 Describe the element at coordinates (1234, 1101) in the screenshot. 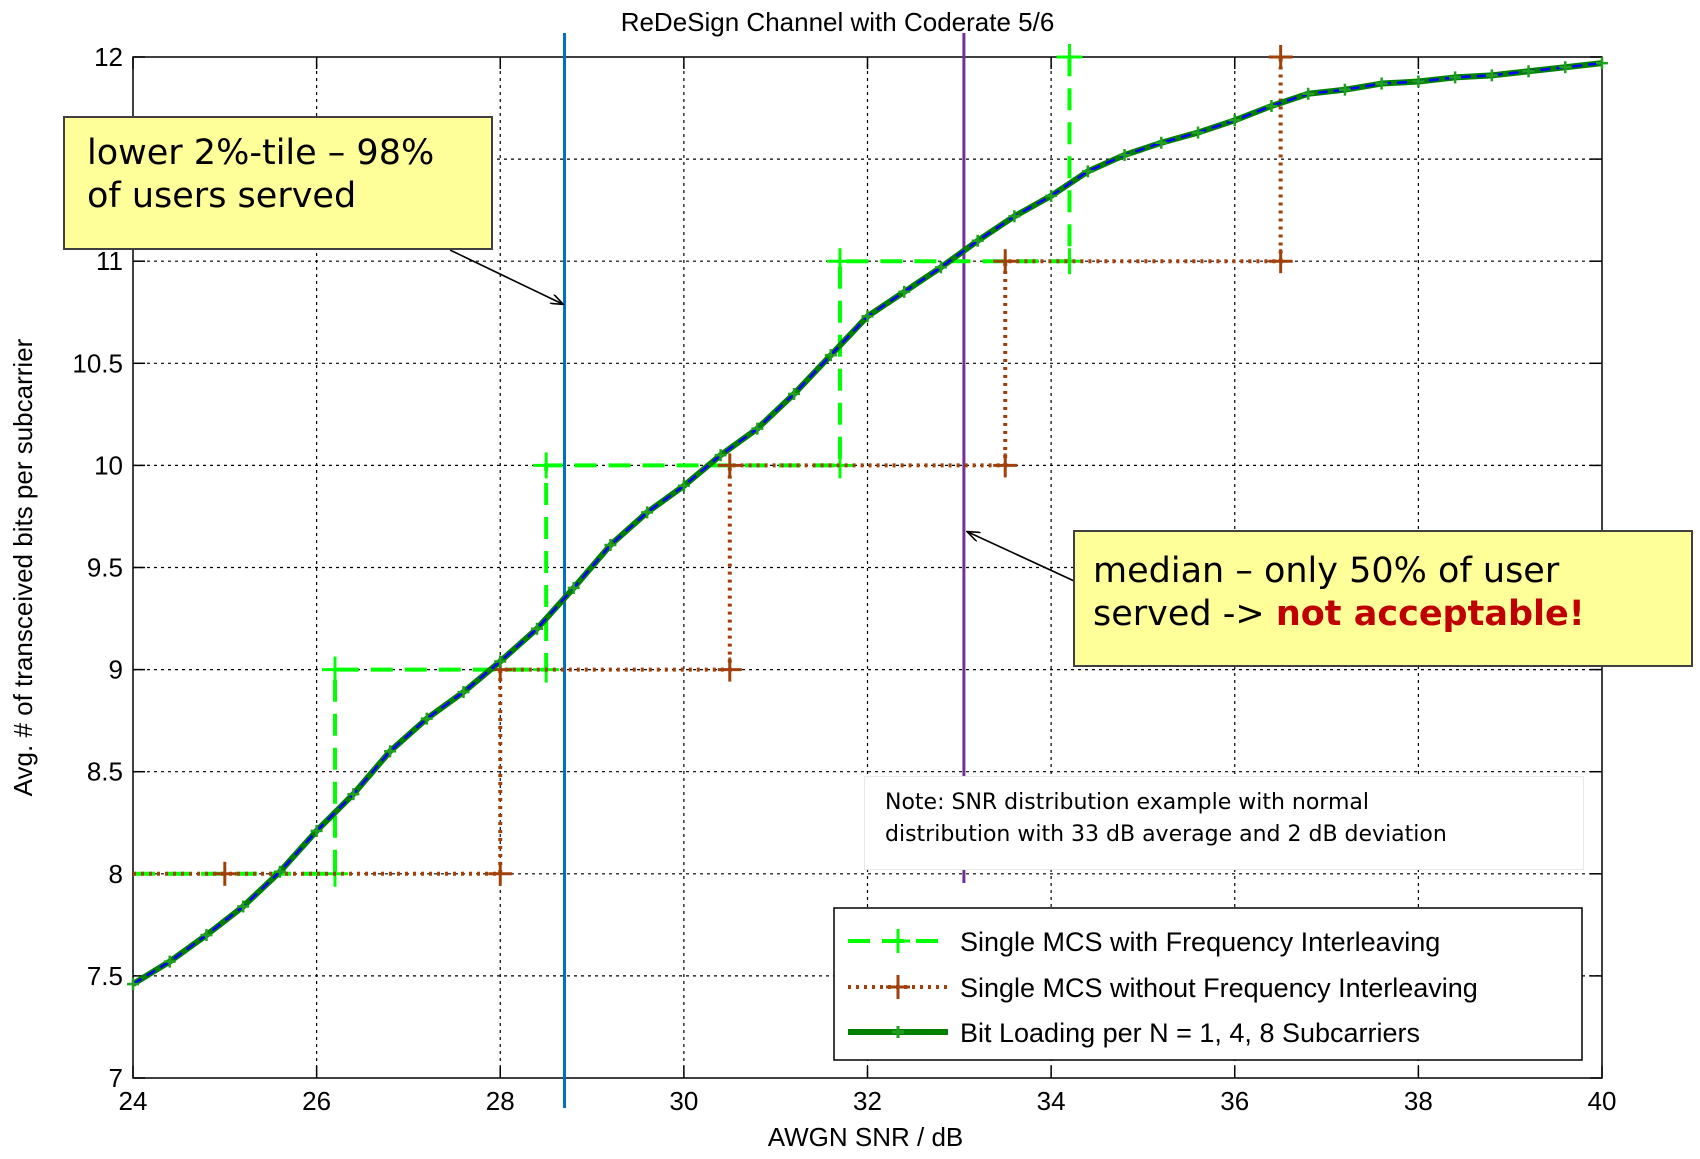

I see `x-tick-label: 36` at that location.